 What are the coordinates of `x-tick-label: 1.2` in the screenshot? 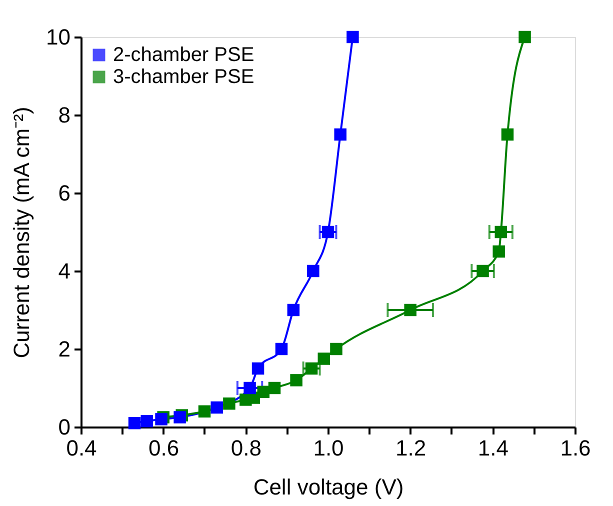 It's located at (411, 448).